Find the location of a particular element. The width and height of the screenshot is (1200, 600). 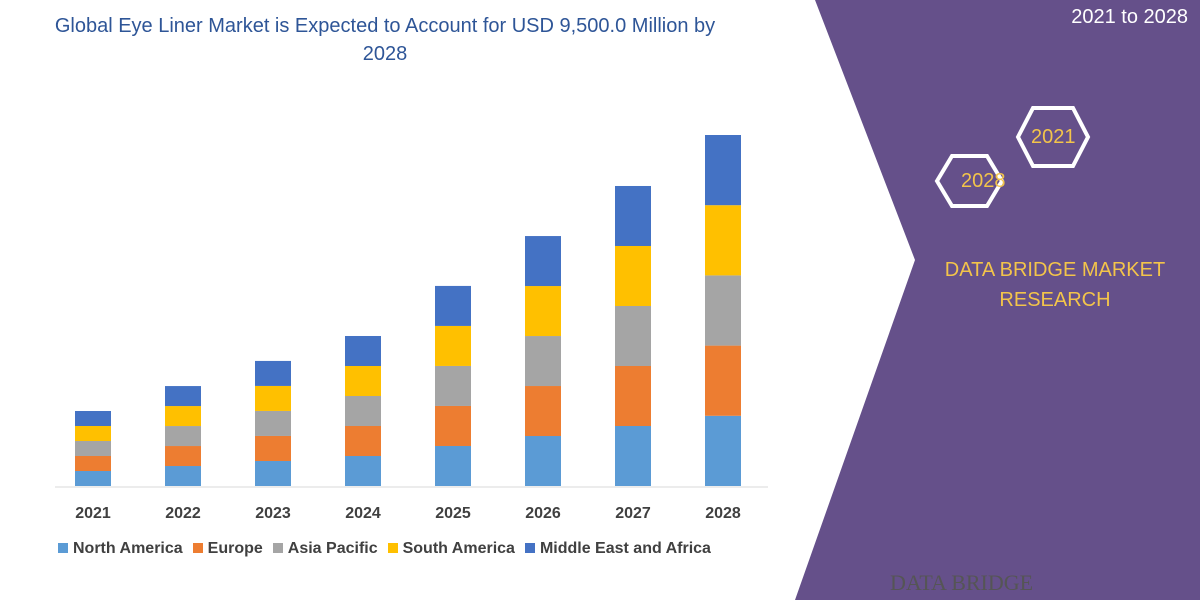

hexagon-2028 is located at coordinates (969, 181).